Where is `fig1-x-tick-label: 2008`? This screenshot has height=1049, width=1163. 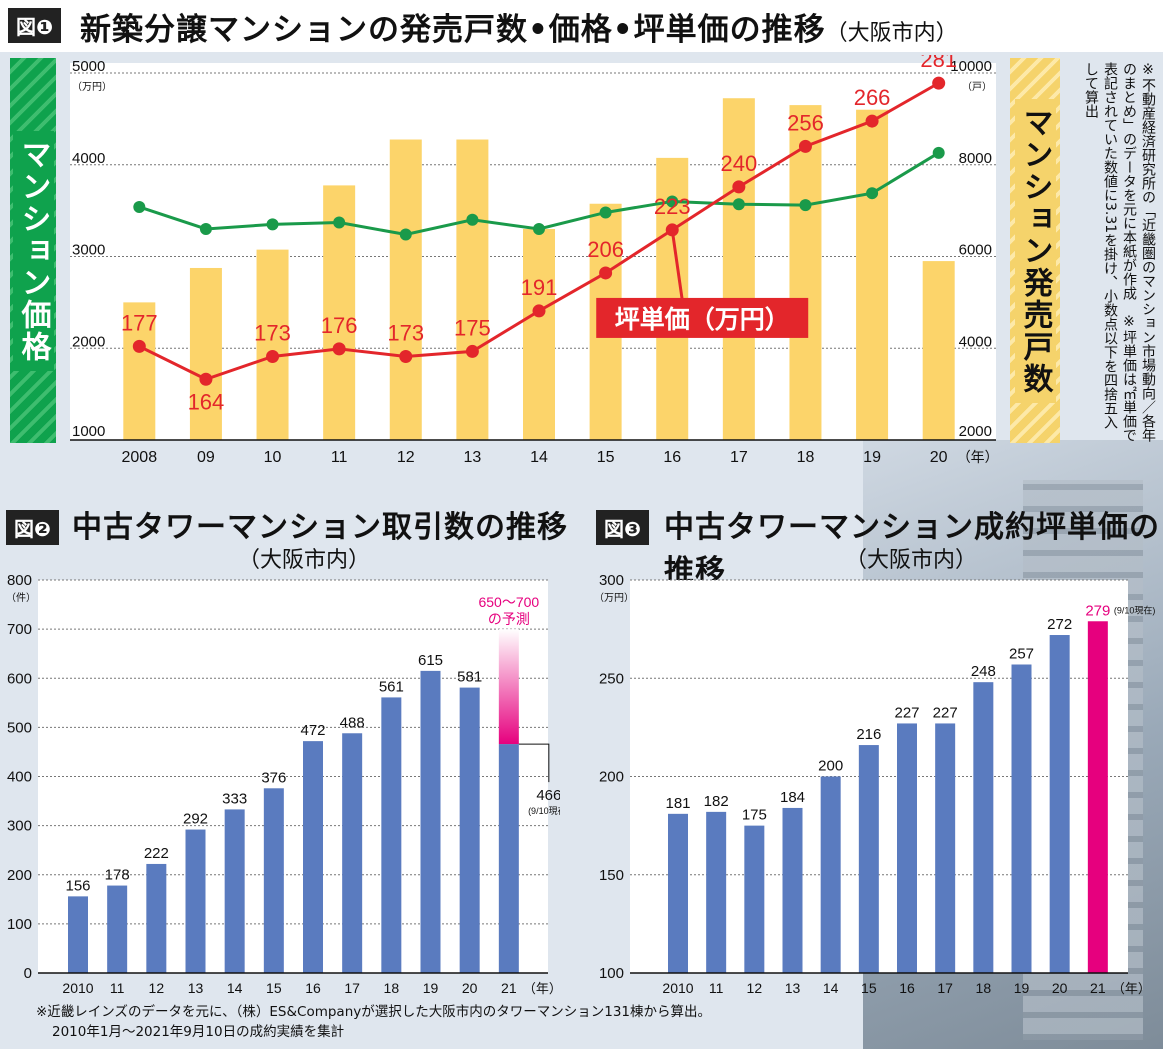 fig1-x-tick-label: 2008 is located at coordinates (140, 457).